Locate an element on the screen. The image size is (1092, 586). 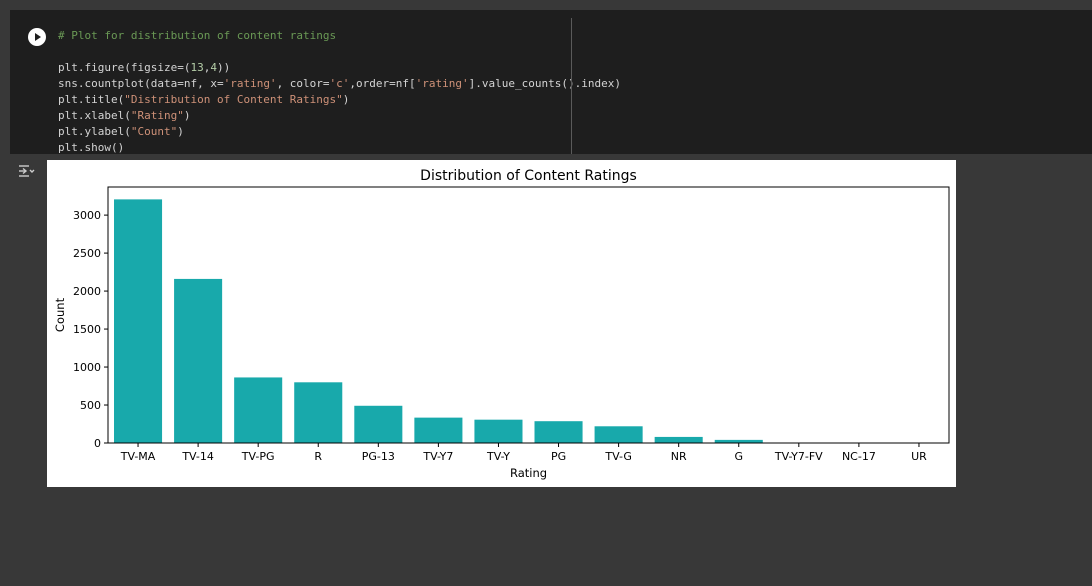
x-tick-label: UR is located at coordinates (919, 456).